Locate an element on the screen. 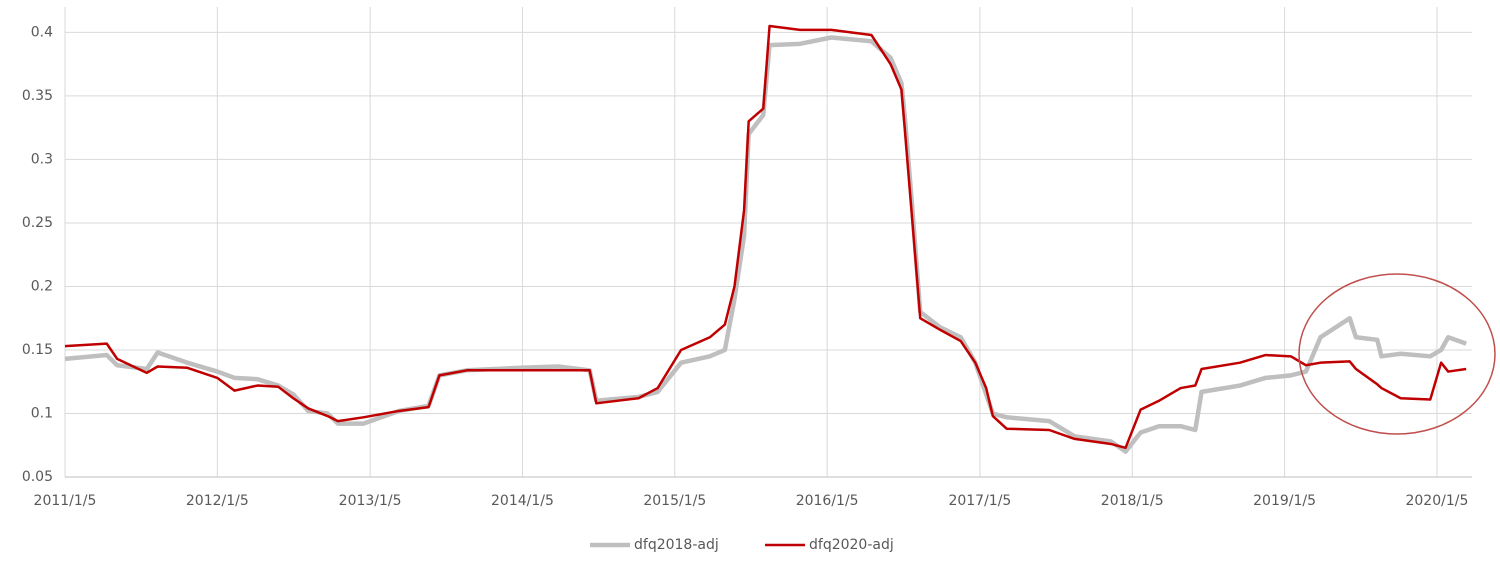 This screenshot has width=1500, height=564. y-tick-label: 0.35 is located at coordinates (37, 96).